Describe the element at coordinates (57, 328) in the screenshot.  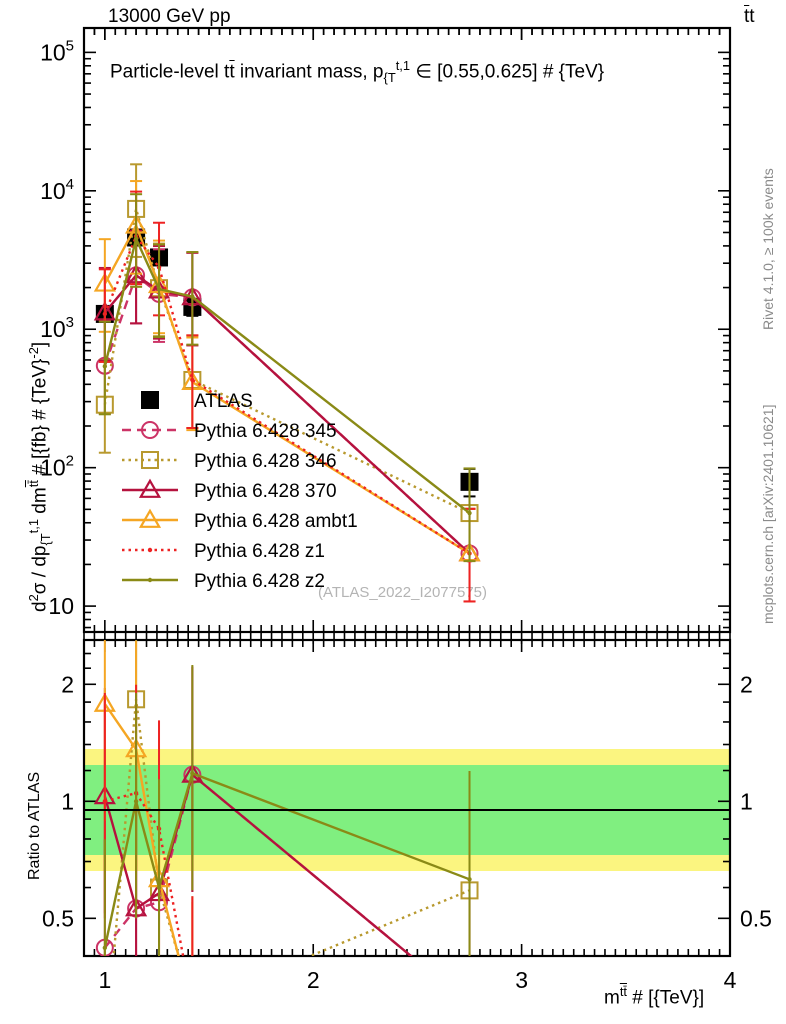
I see `y-tick-label-1e3: 10³` at that location.